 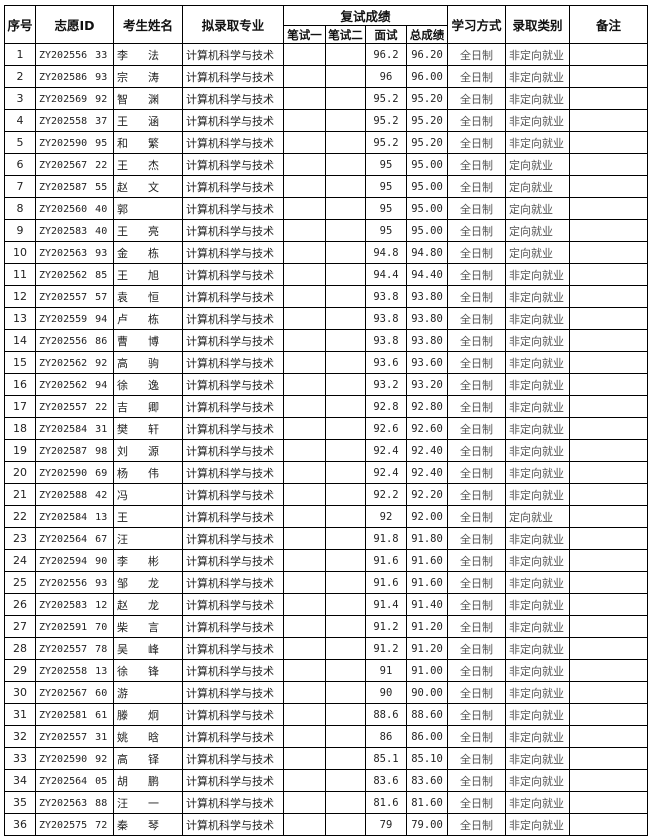 What do you see at coordinates (101, 803) in the screenshot?
I see `id-suffix: 88` at bounding box center [101, 803].